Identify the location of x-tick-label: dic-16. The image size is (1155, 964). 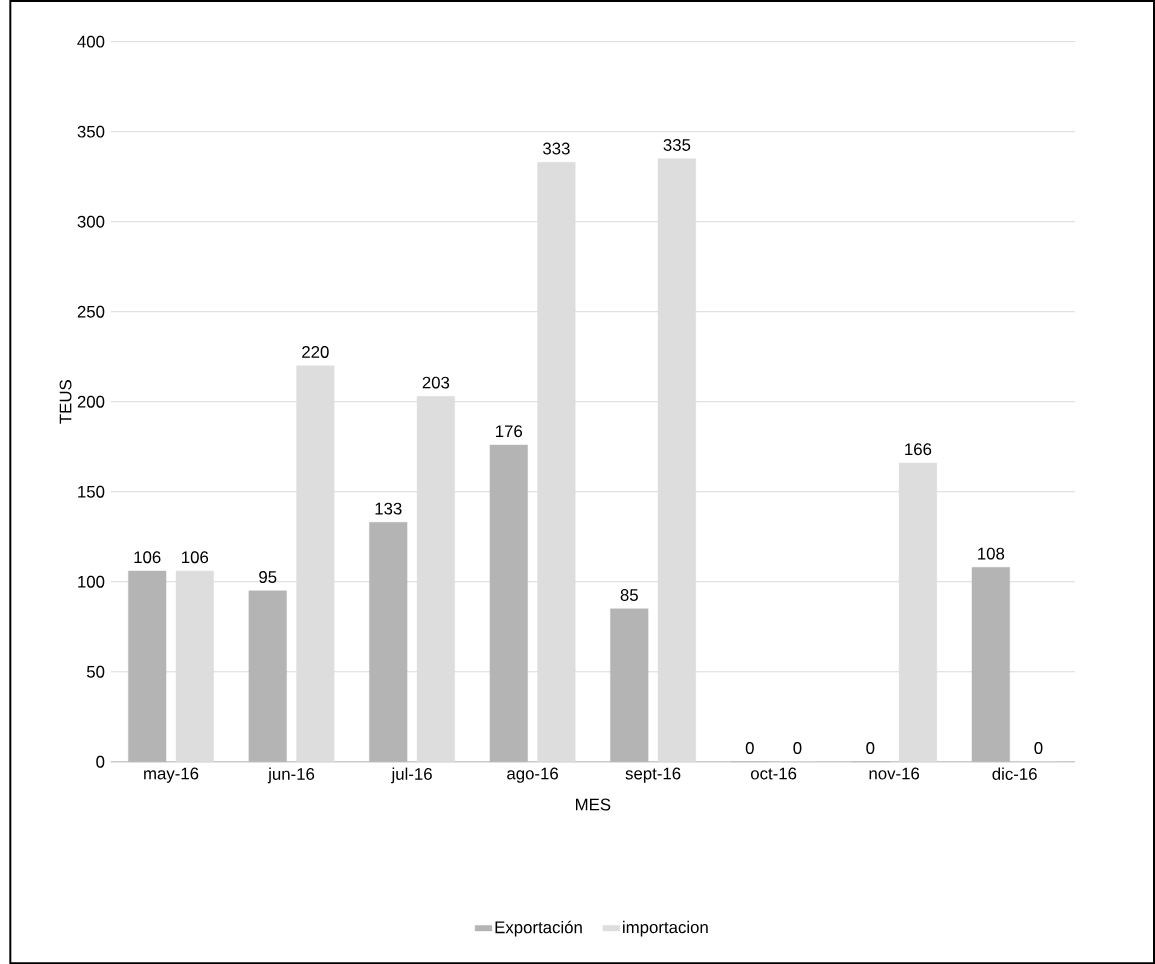
(1014, 773).